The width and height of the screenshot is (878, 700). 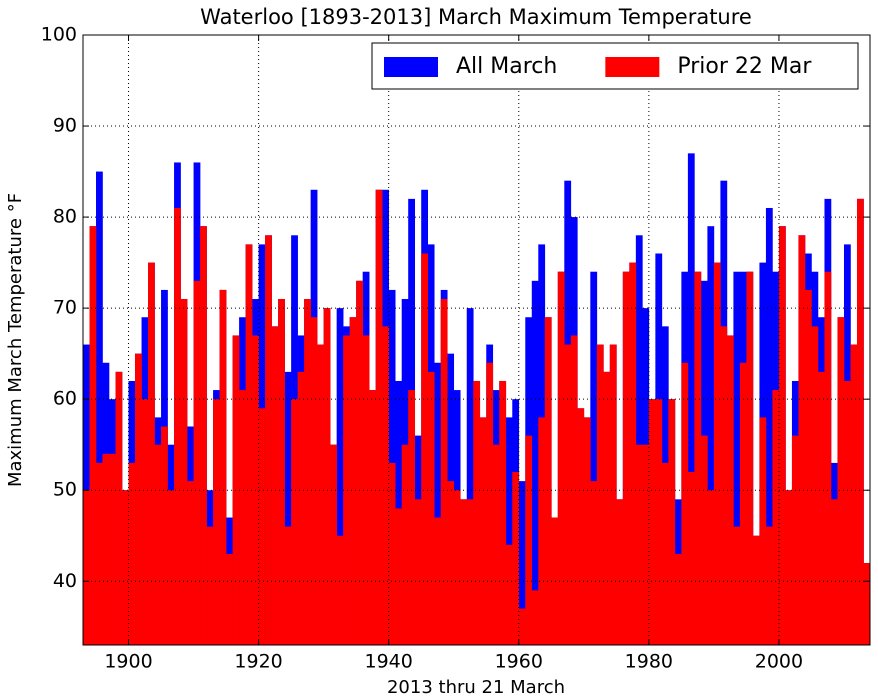 What do you see at coordinates (65, 126) in the screenshot?
I see `y-tick-label: 90` at bounding box center [65, 126].